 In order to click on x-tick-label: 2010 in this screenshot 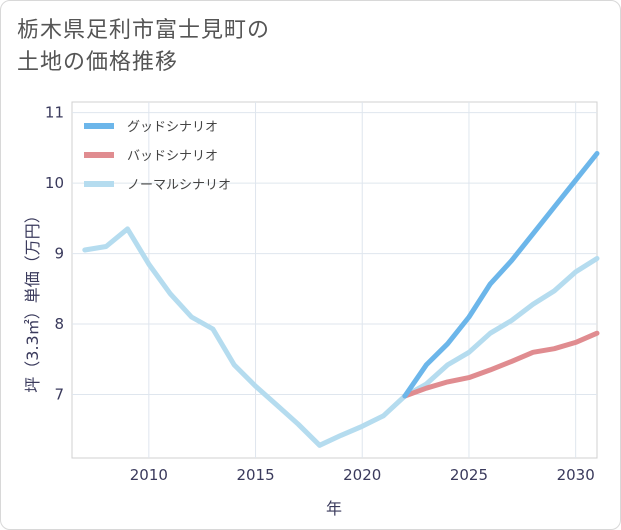, I will do `click(149, 475)`.